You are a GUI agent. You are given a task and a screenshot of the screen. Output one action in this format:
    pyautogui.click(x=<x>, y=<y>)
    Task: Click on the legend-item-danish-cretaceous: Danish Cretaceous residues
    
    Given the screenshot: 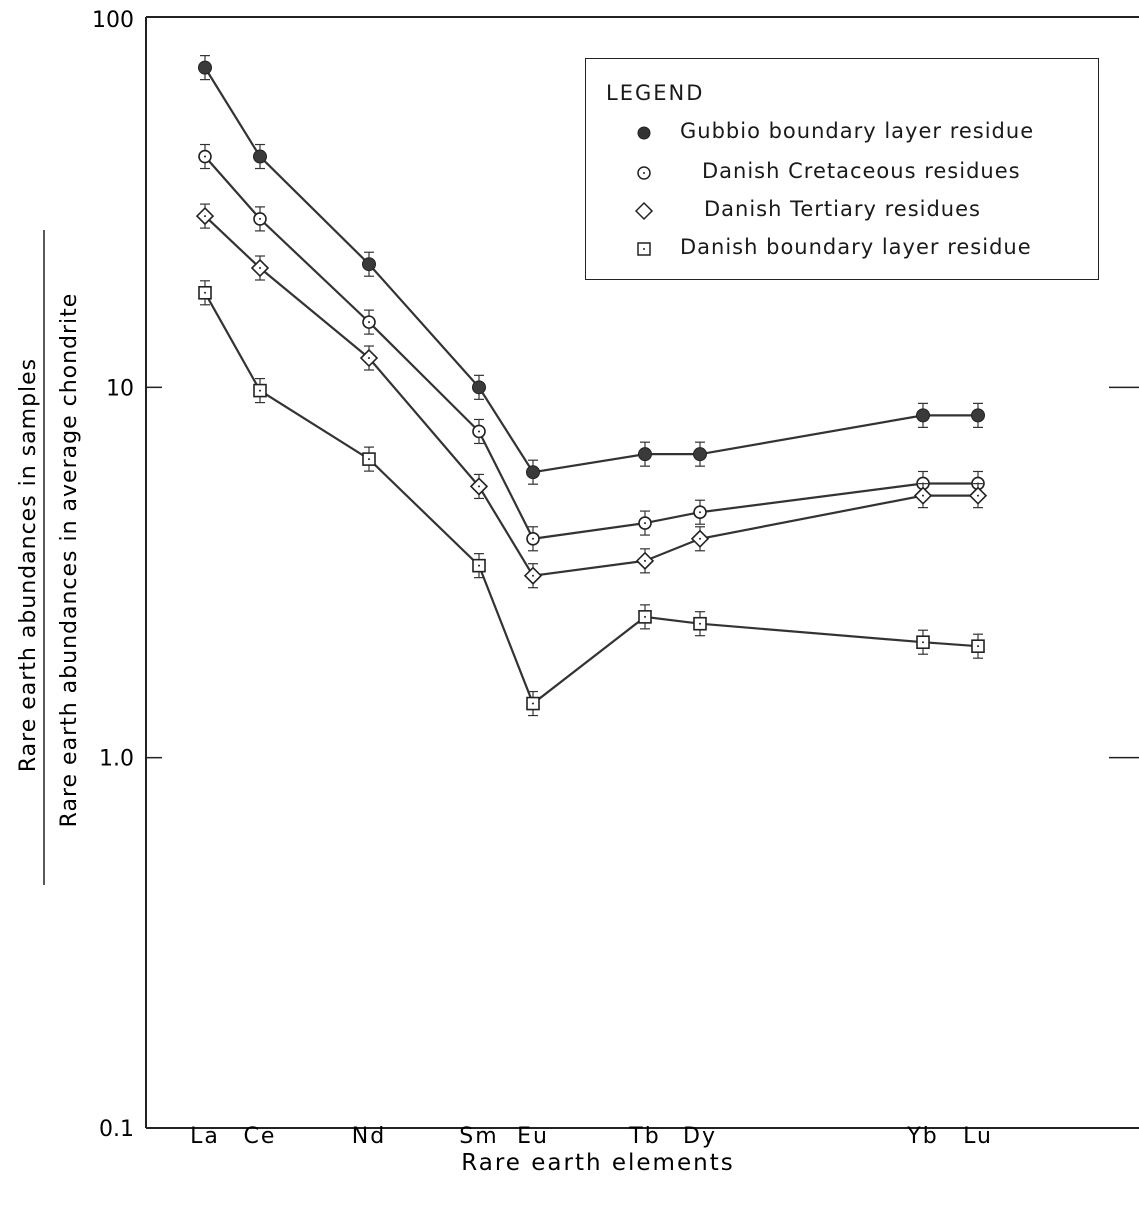 What is the action you would take?
    pyautogui.click(x=846, y=173)
    